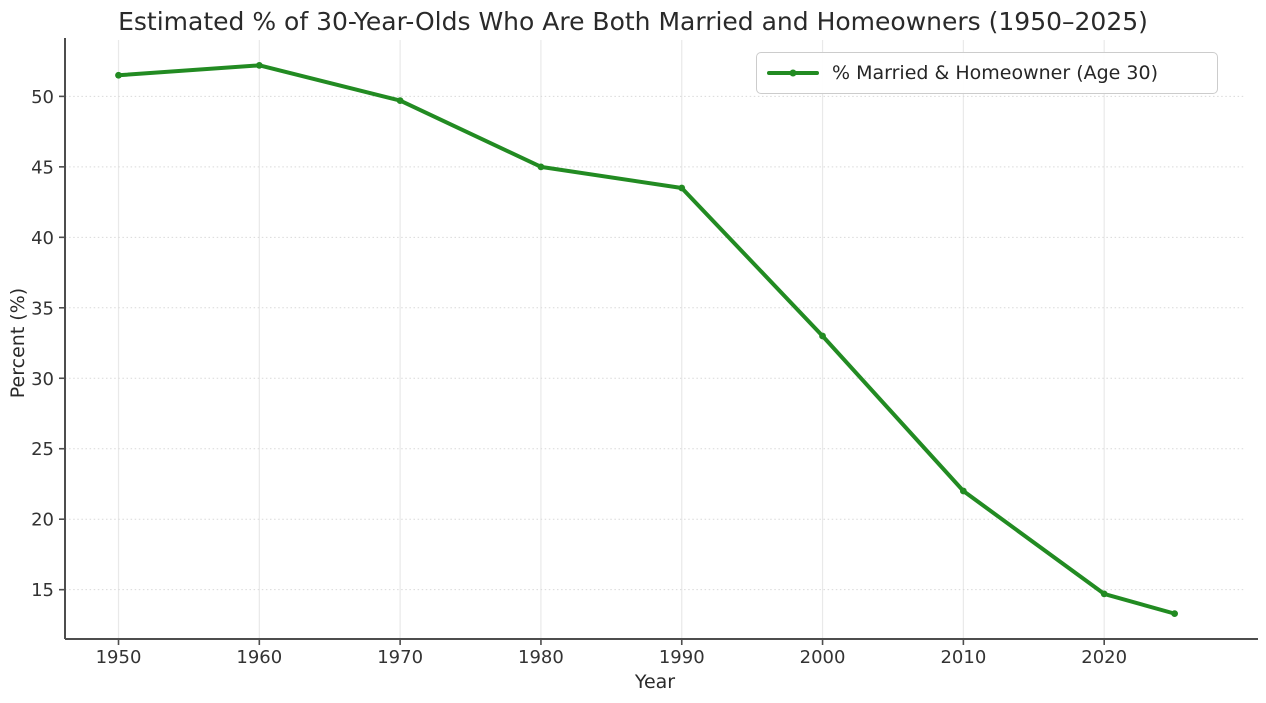 Image resolution: width=1266 pixels, height=703 pixels. Describe the element at coordinates (18, 343) in the screenshot. I see `y-axis-label: Percent (%)` at that location.